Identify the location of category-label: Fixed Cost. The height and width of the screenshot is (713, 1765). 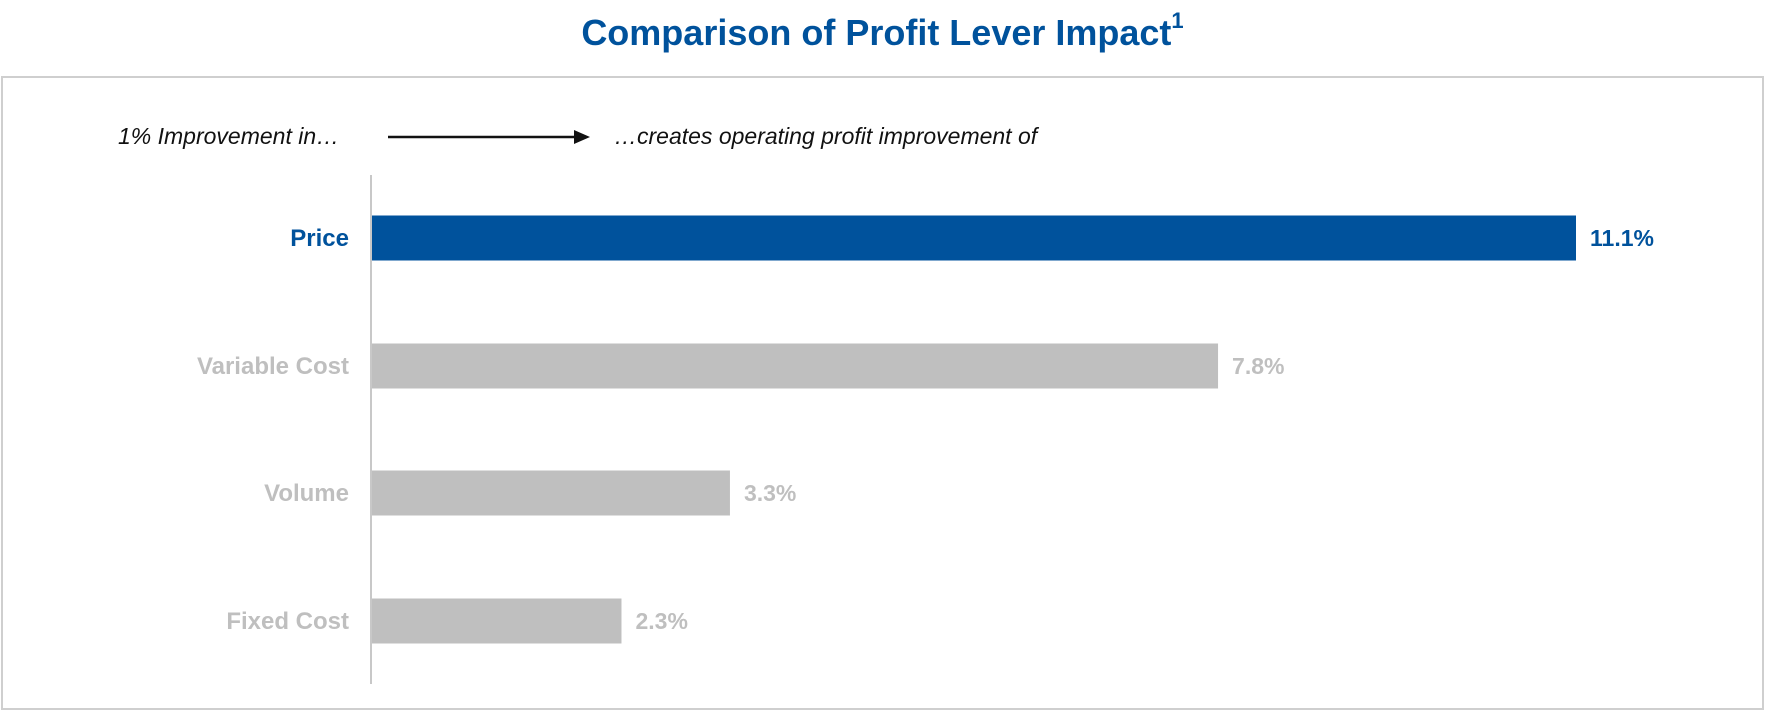
(287, 621).